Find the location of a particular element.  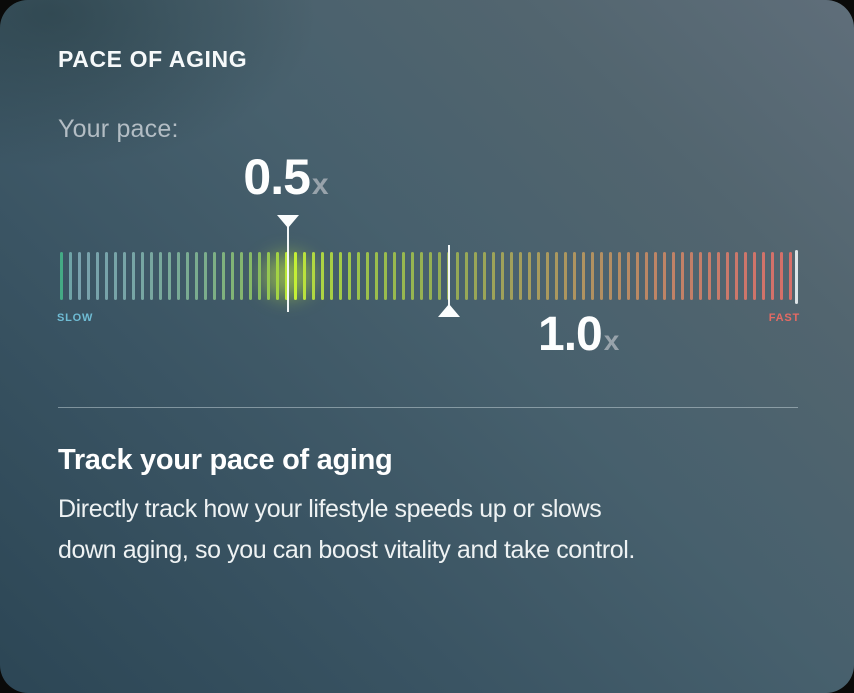

baseline-marker-line is located at coordinates (449, 275).